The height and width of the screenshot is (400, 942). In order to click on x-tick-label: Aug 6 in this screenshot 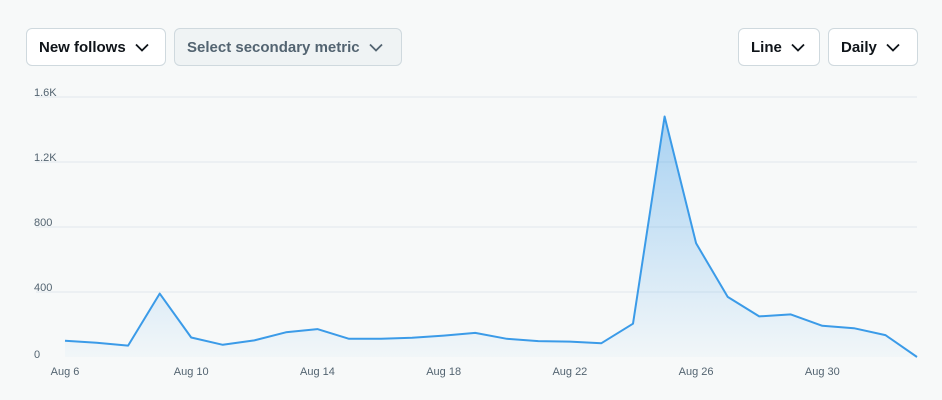, I will do `click(65, 372)`.